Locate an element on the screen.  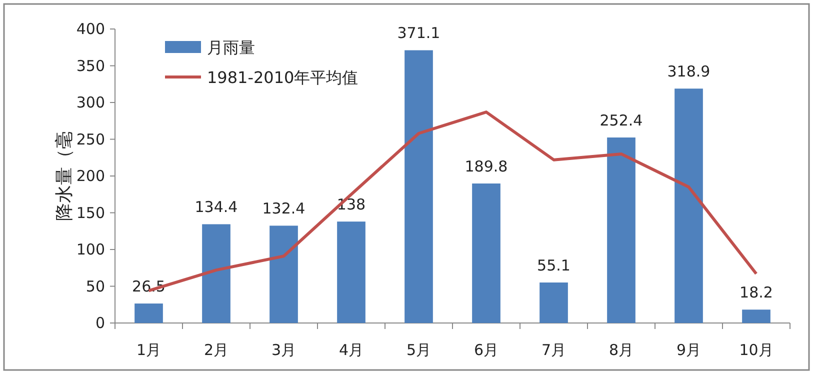
x-tick-label: 8月 is located at coordinates (621, 350).